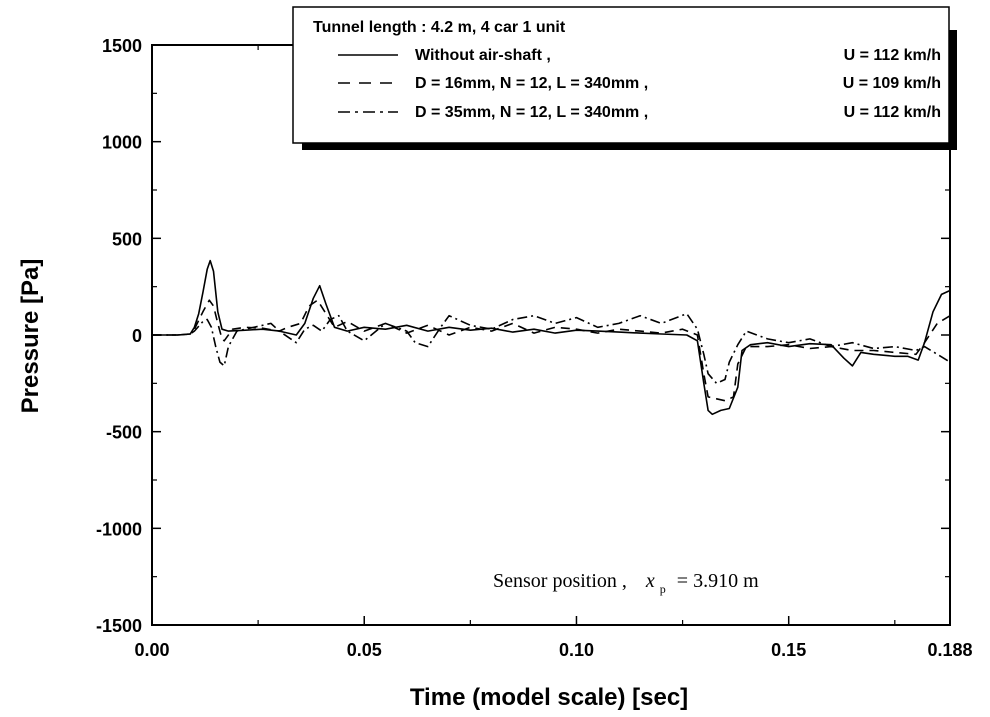 This screenshot has width=990, height=717. I want to click on legend-box, so click(621, 75).